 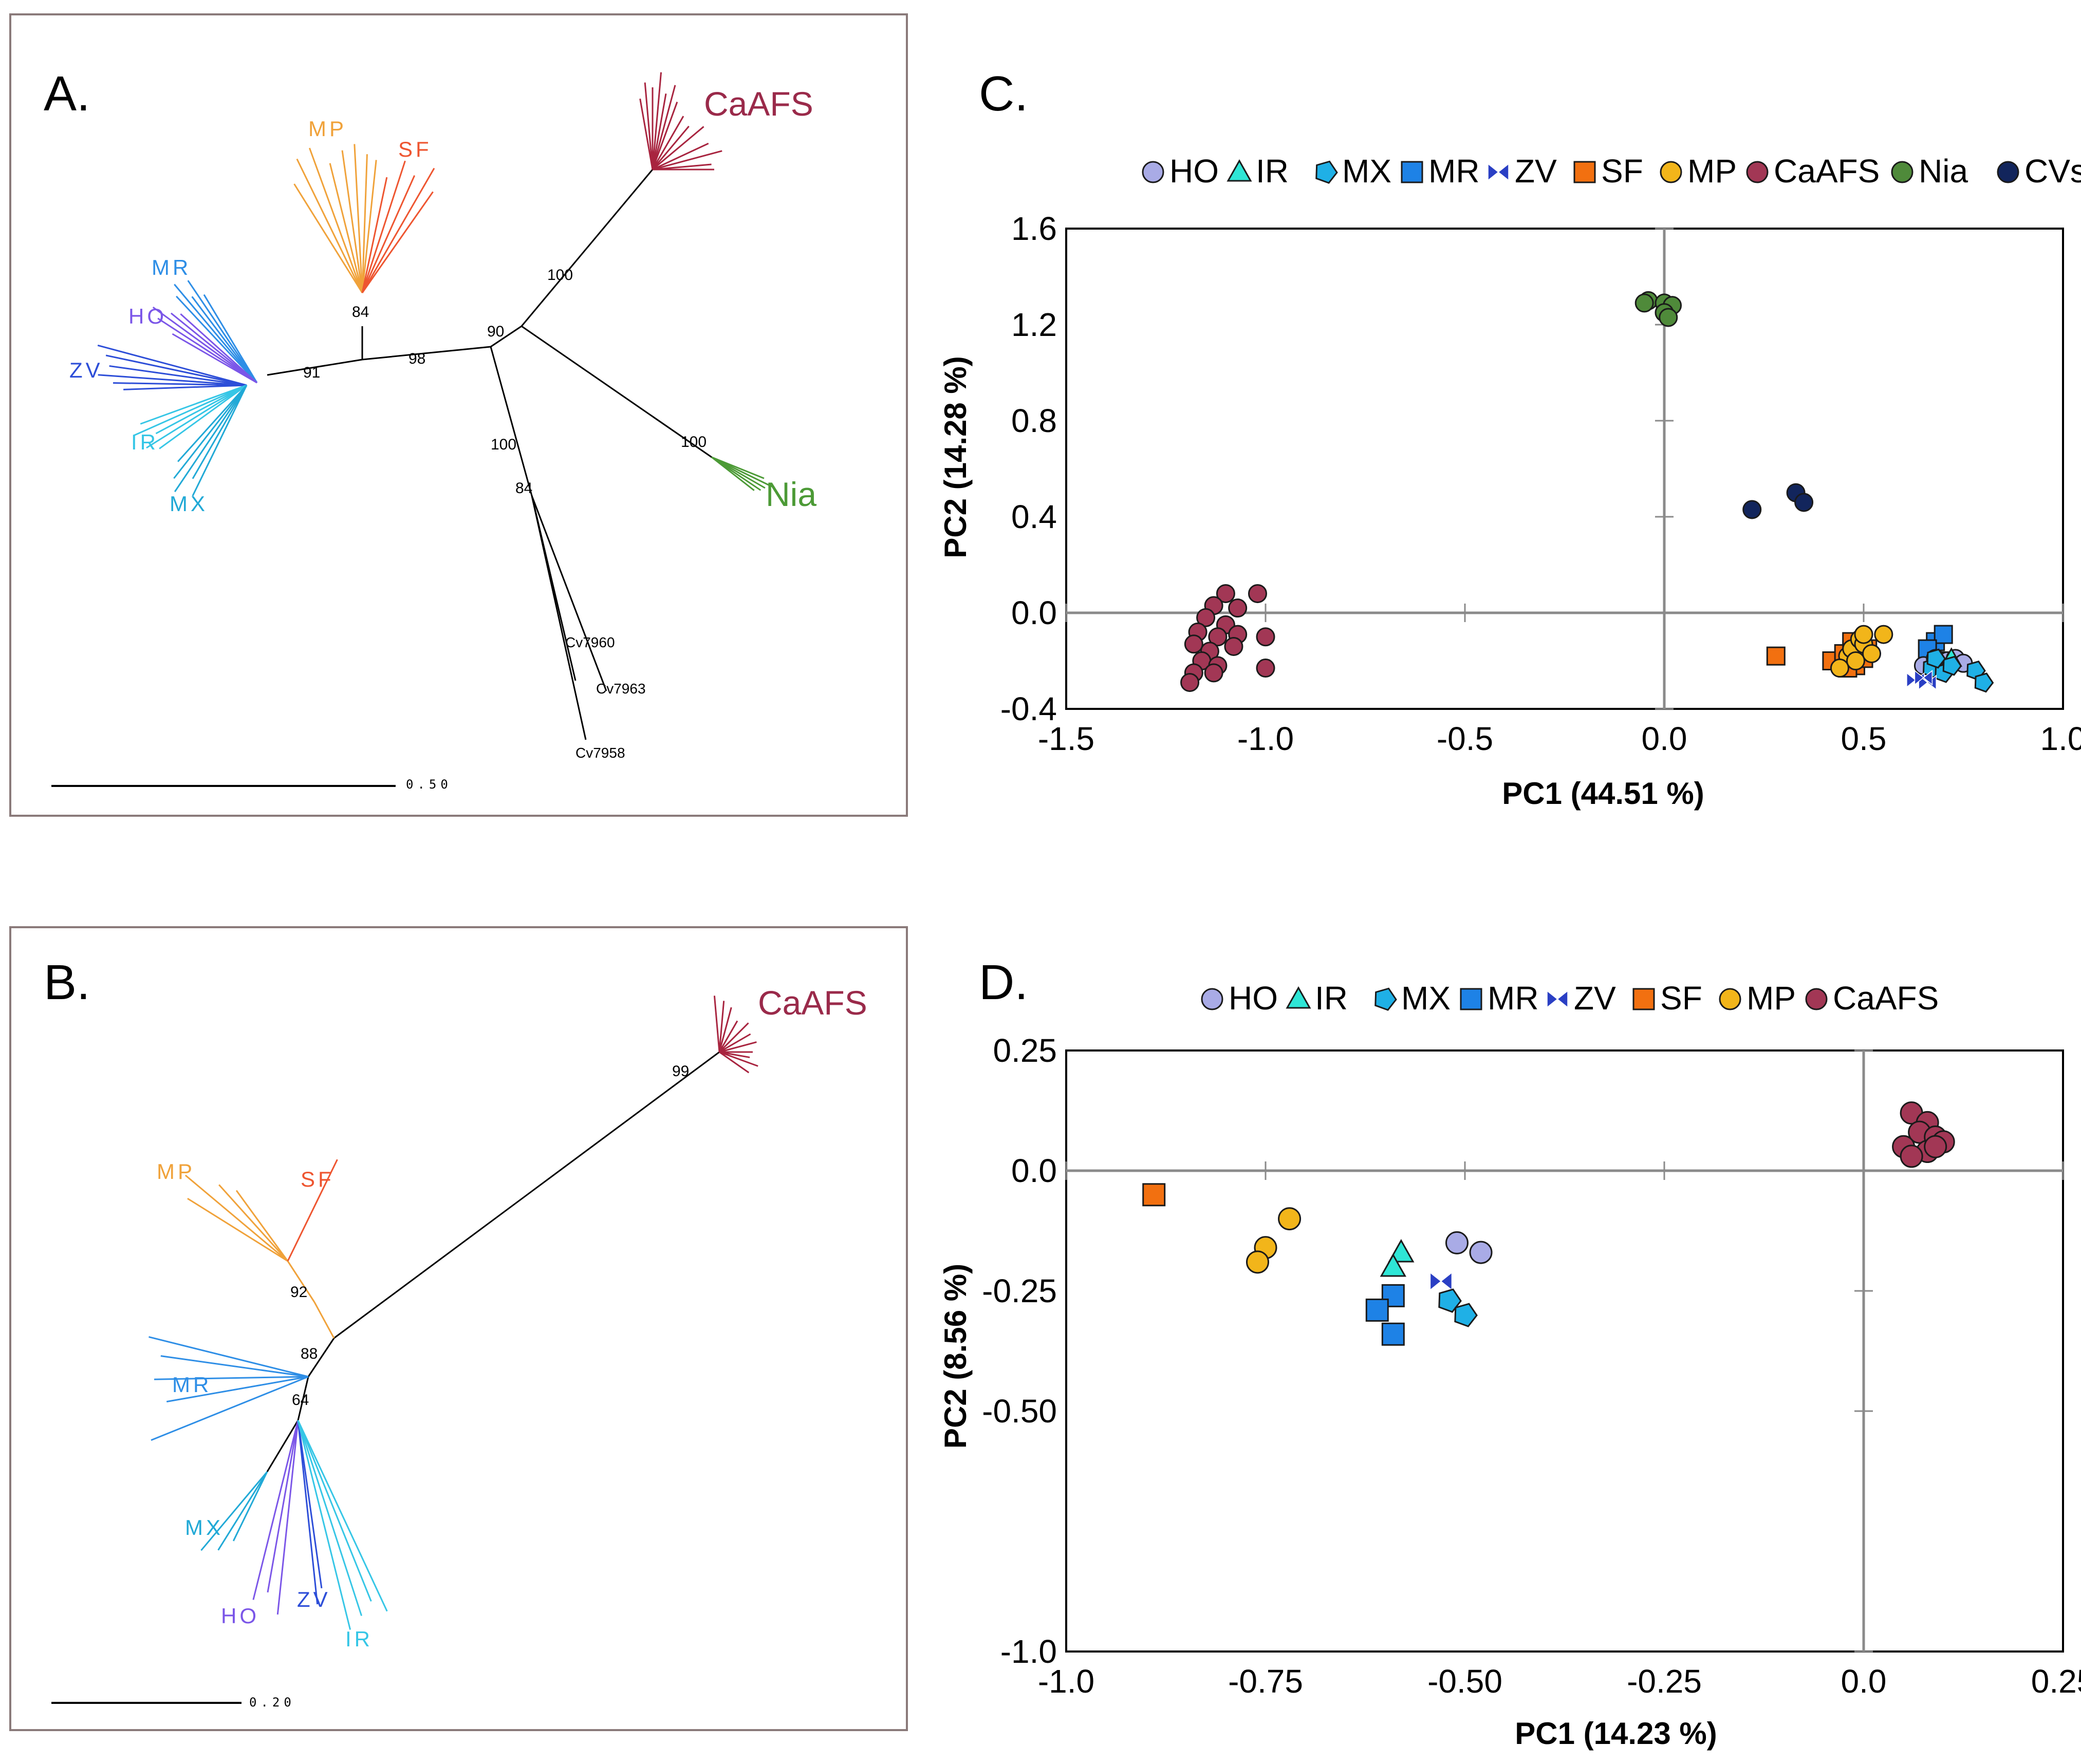 I want to click on panel-c-legend-item-zv: ZV, so click(x=1522, y=171).